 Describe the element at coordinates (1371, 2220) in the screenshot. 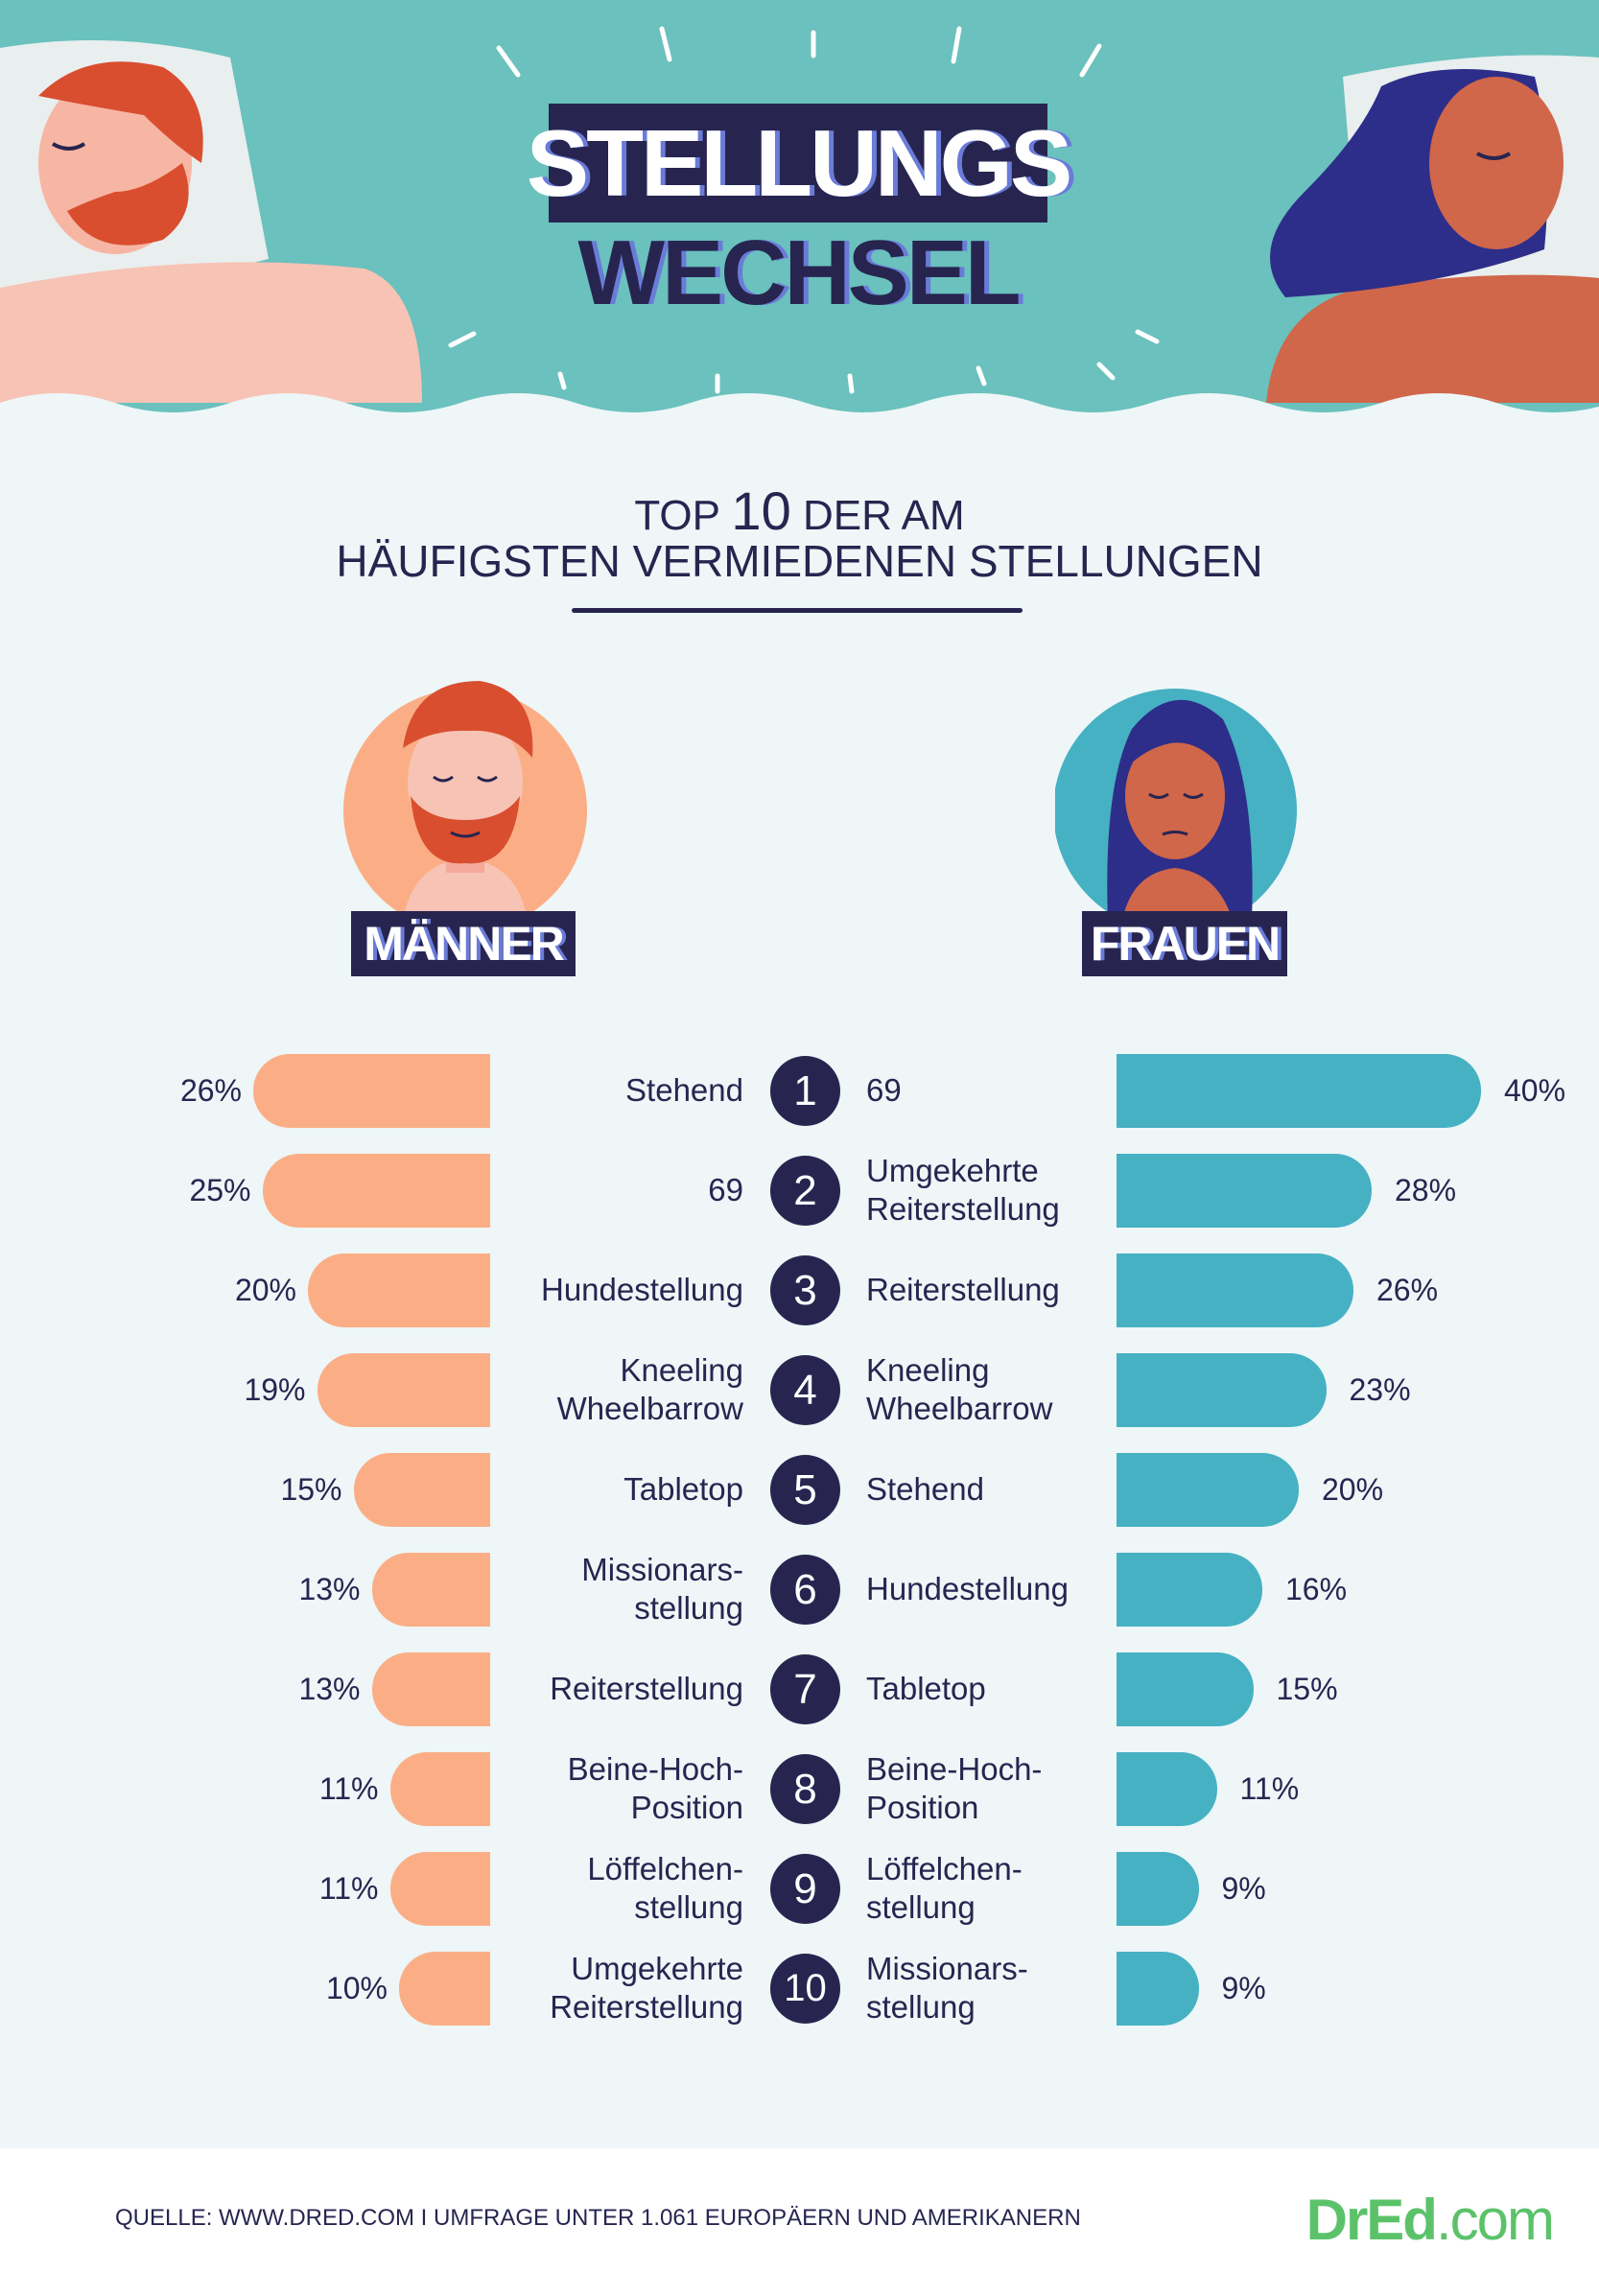

I see `logo-main: DrEd` at that location.